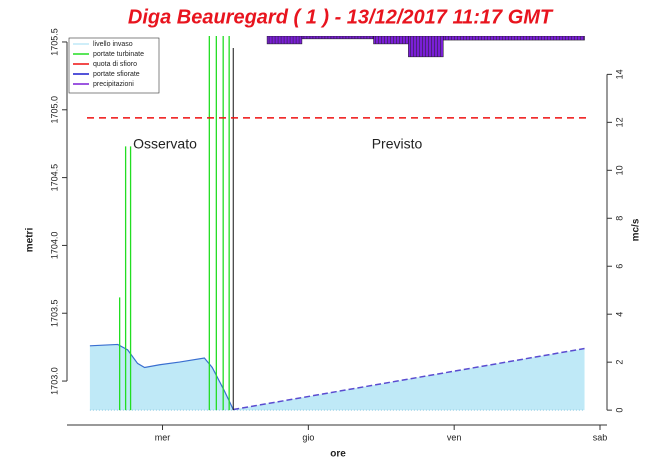  I want to click on legend-label: portate sfiorate, so click(116, 74).